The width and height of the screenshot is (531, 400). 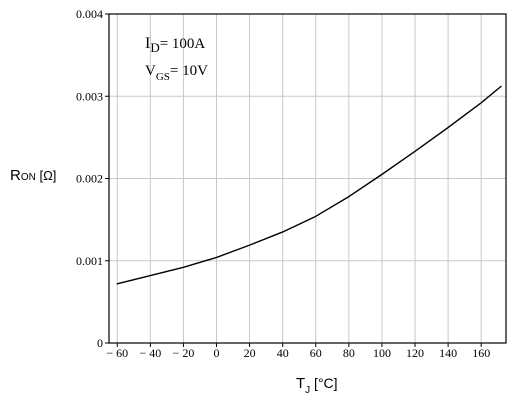 What do you see at coordinates (147, 43) in the screenshot?
I see `annotation-id-main: I` at bounding box center [147, 43].